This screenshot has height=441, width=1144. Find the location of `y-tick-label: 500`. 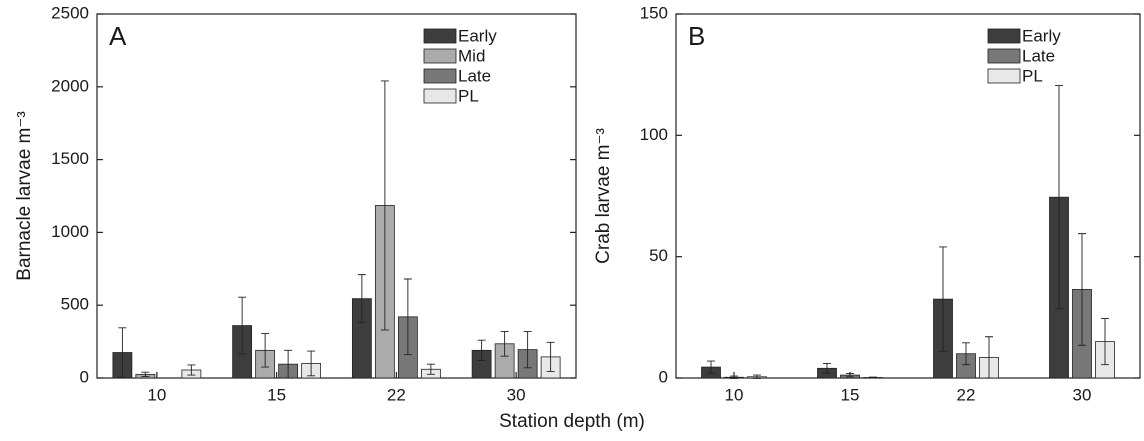

y-tick-label: 500 is located at coordinates (75, 304).